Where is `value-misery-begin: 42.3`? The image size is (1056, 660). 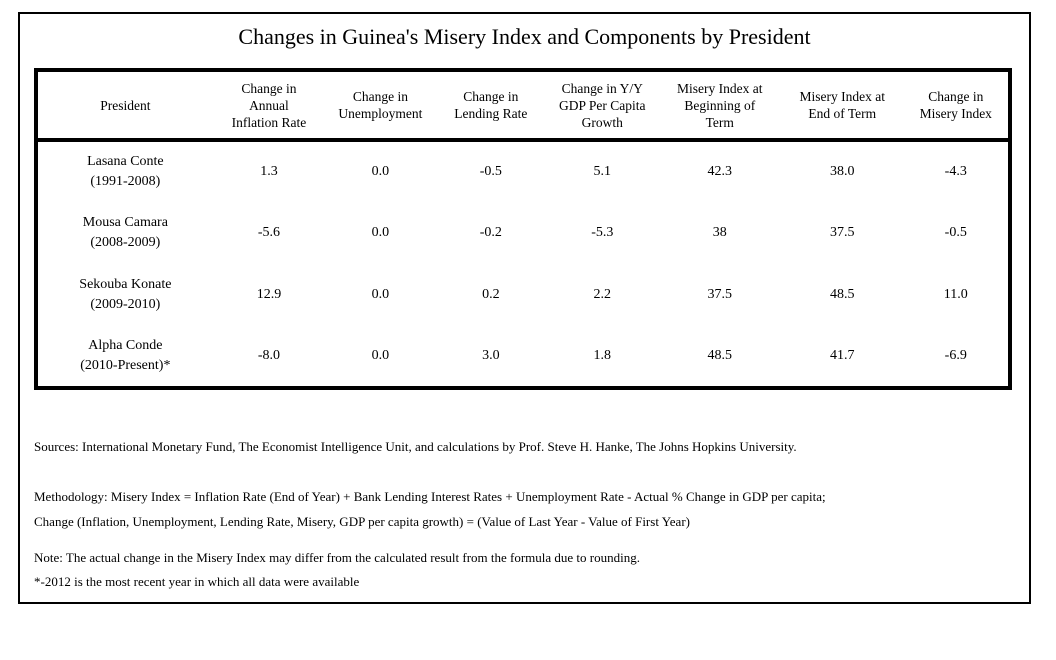 value-misery-begin: 42.3 is located at coordinates (720, 171).